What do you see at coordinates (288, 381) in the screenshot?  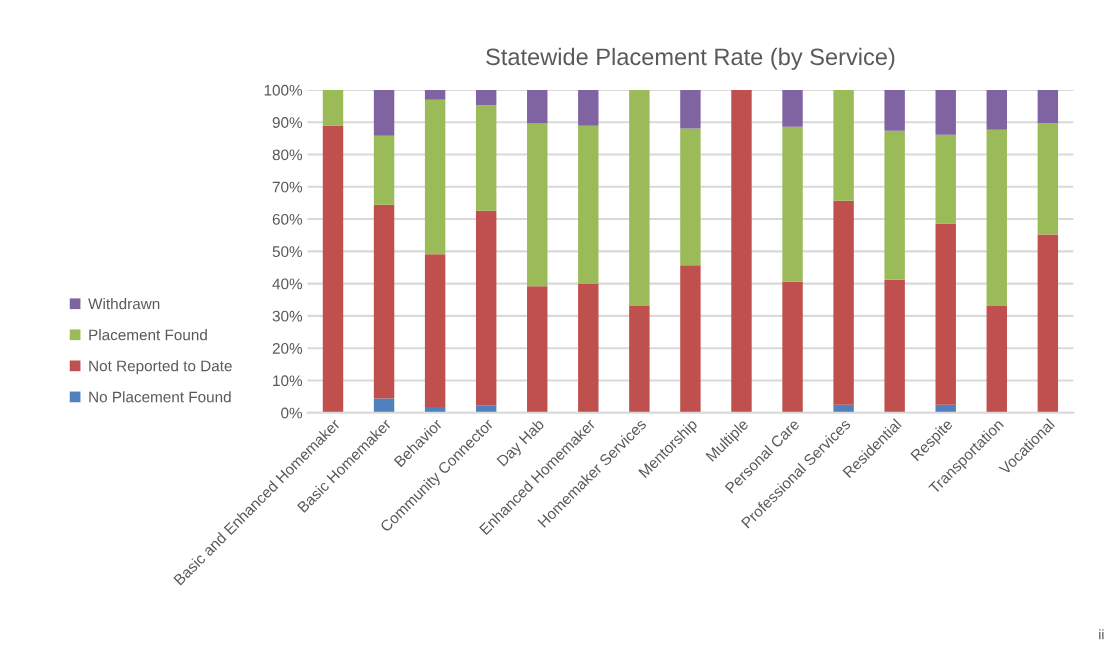 I see `y-tick-label: 10%` at bounding box center [288, 381].